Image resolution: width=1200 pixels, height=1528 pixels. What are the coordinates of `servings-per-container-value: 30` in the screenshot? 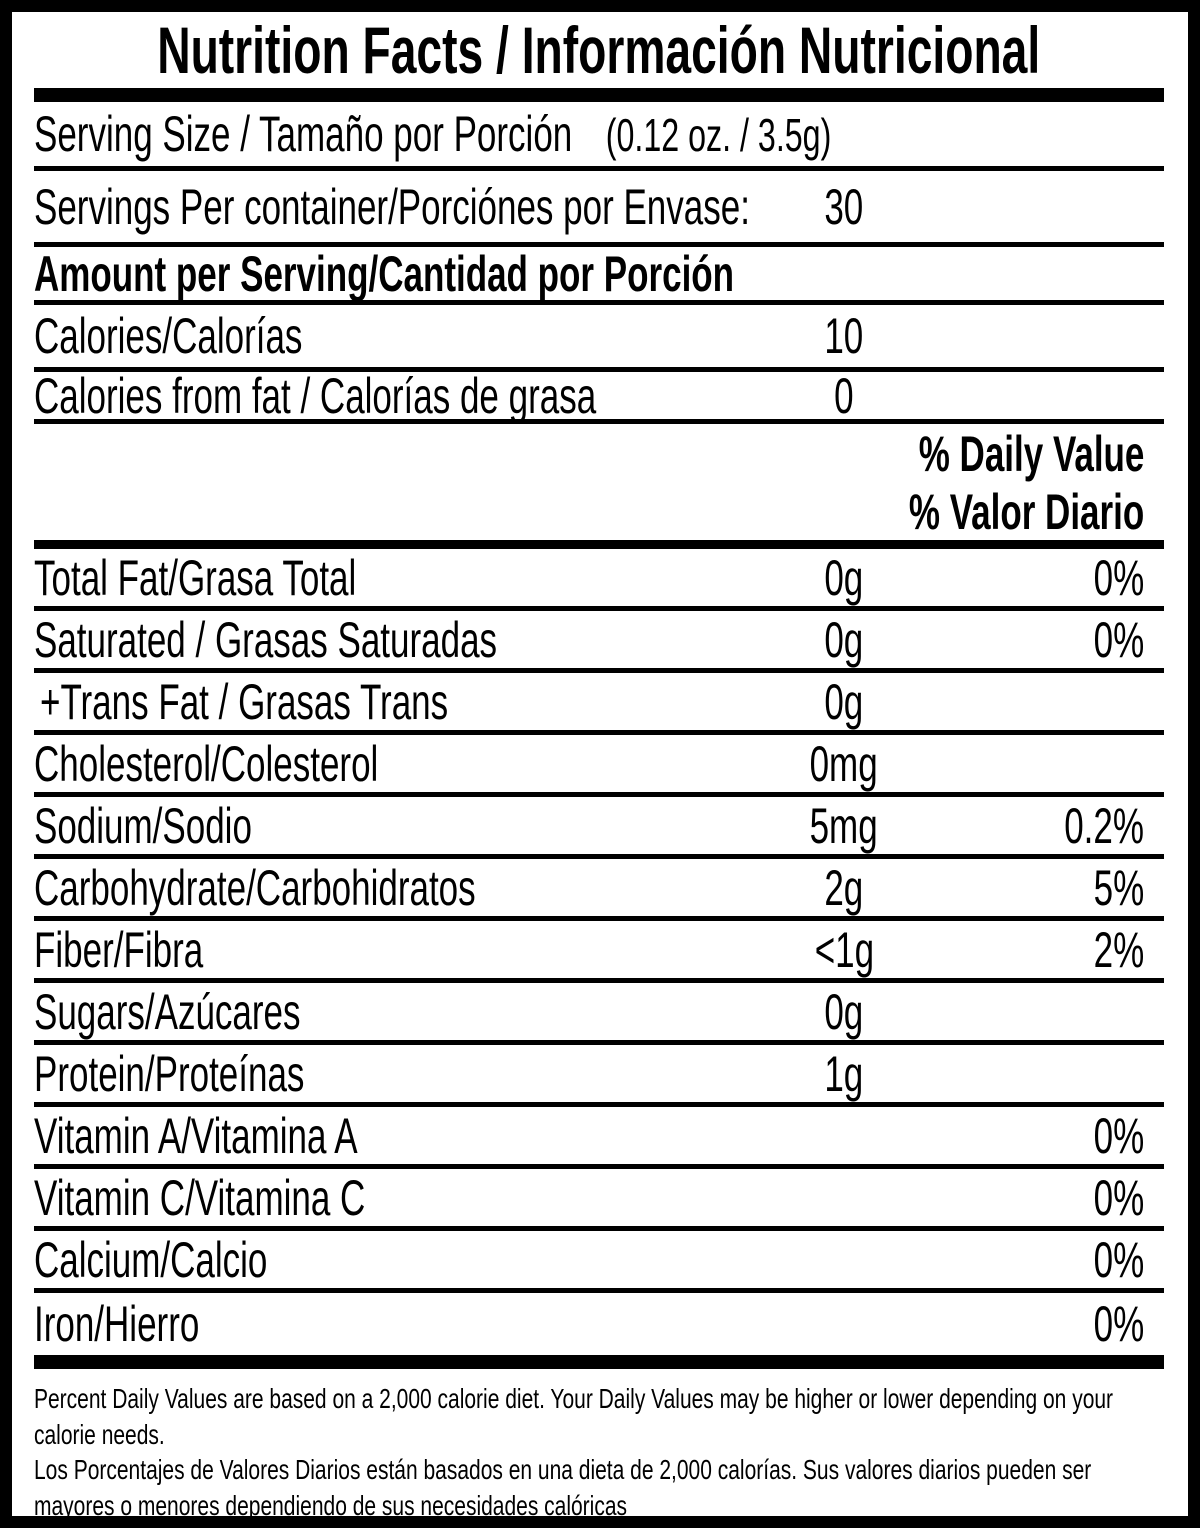 It's located at (844, 206).